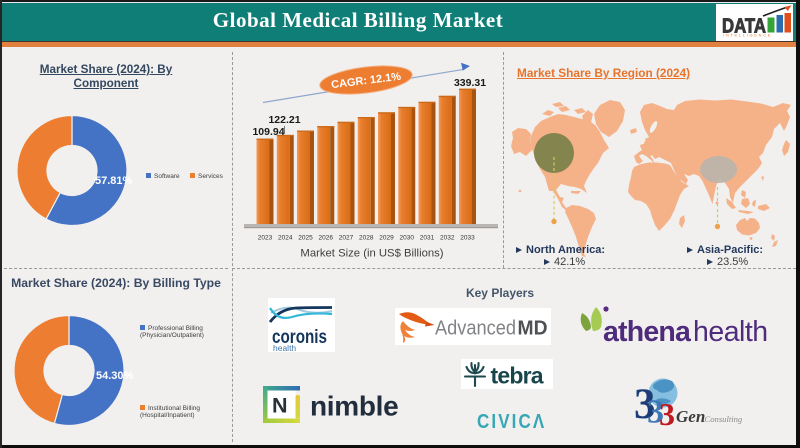 This screenshot has width=800, height=448. What do you see at coordinates (268, 132) in the screenshot?
I see `svg-text: 109.94` at bounding box center [268, 132].